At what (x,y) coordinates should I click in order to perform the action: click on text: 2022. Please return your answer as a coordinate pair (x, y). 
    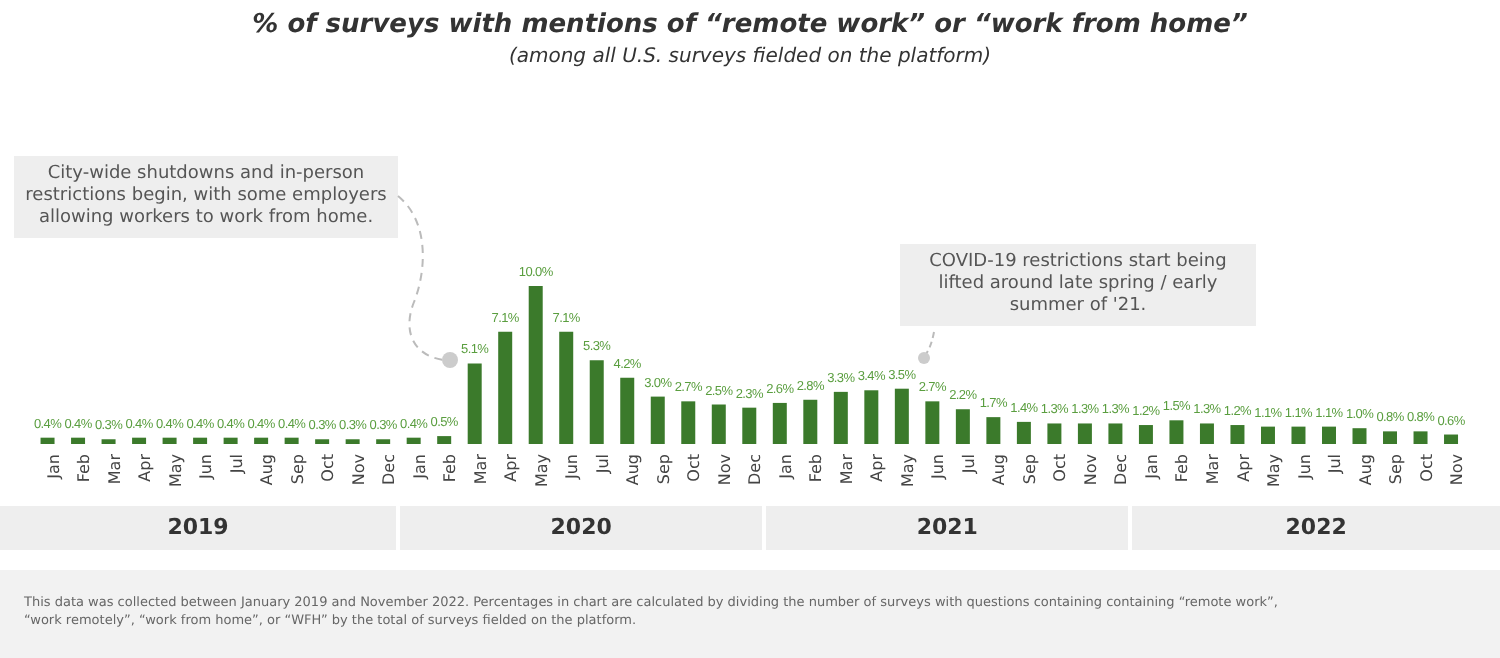
    Looking at the image, I should click on (1316, 528).